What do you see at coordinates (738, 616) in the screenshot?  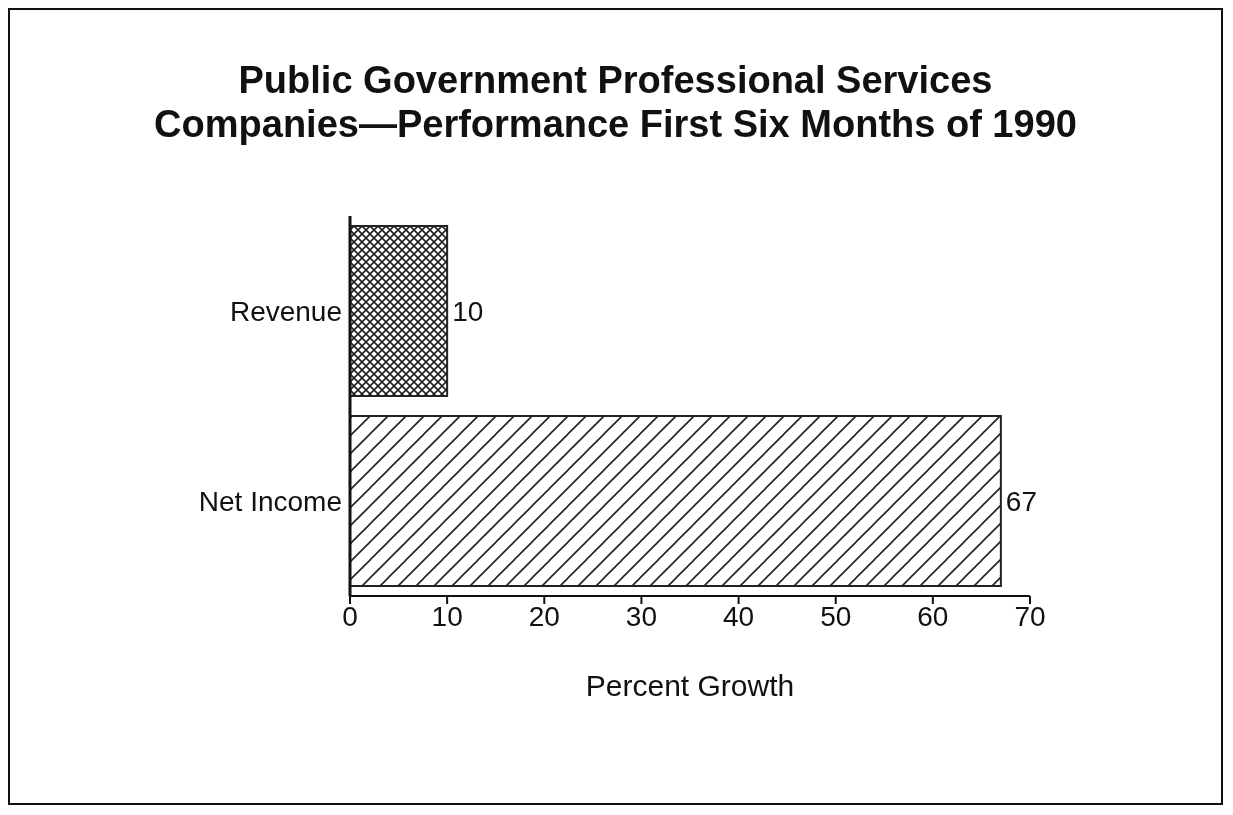 I see `x-tick-label: 40` at bounding box center [738, 616].